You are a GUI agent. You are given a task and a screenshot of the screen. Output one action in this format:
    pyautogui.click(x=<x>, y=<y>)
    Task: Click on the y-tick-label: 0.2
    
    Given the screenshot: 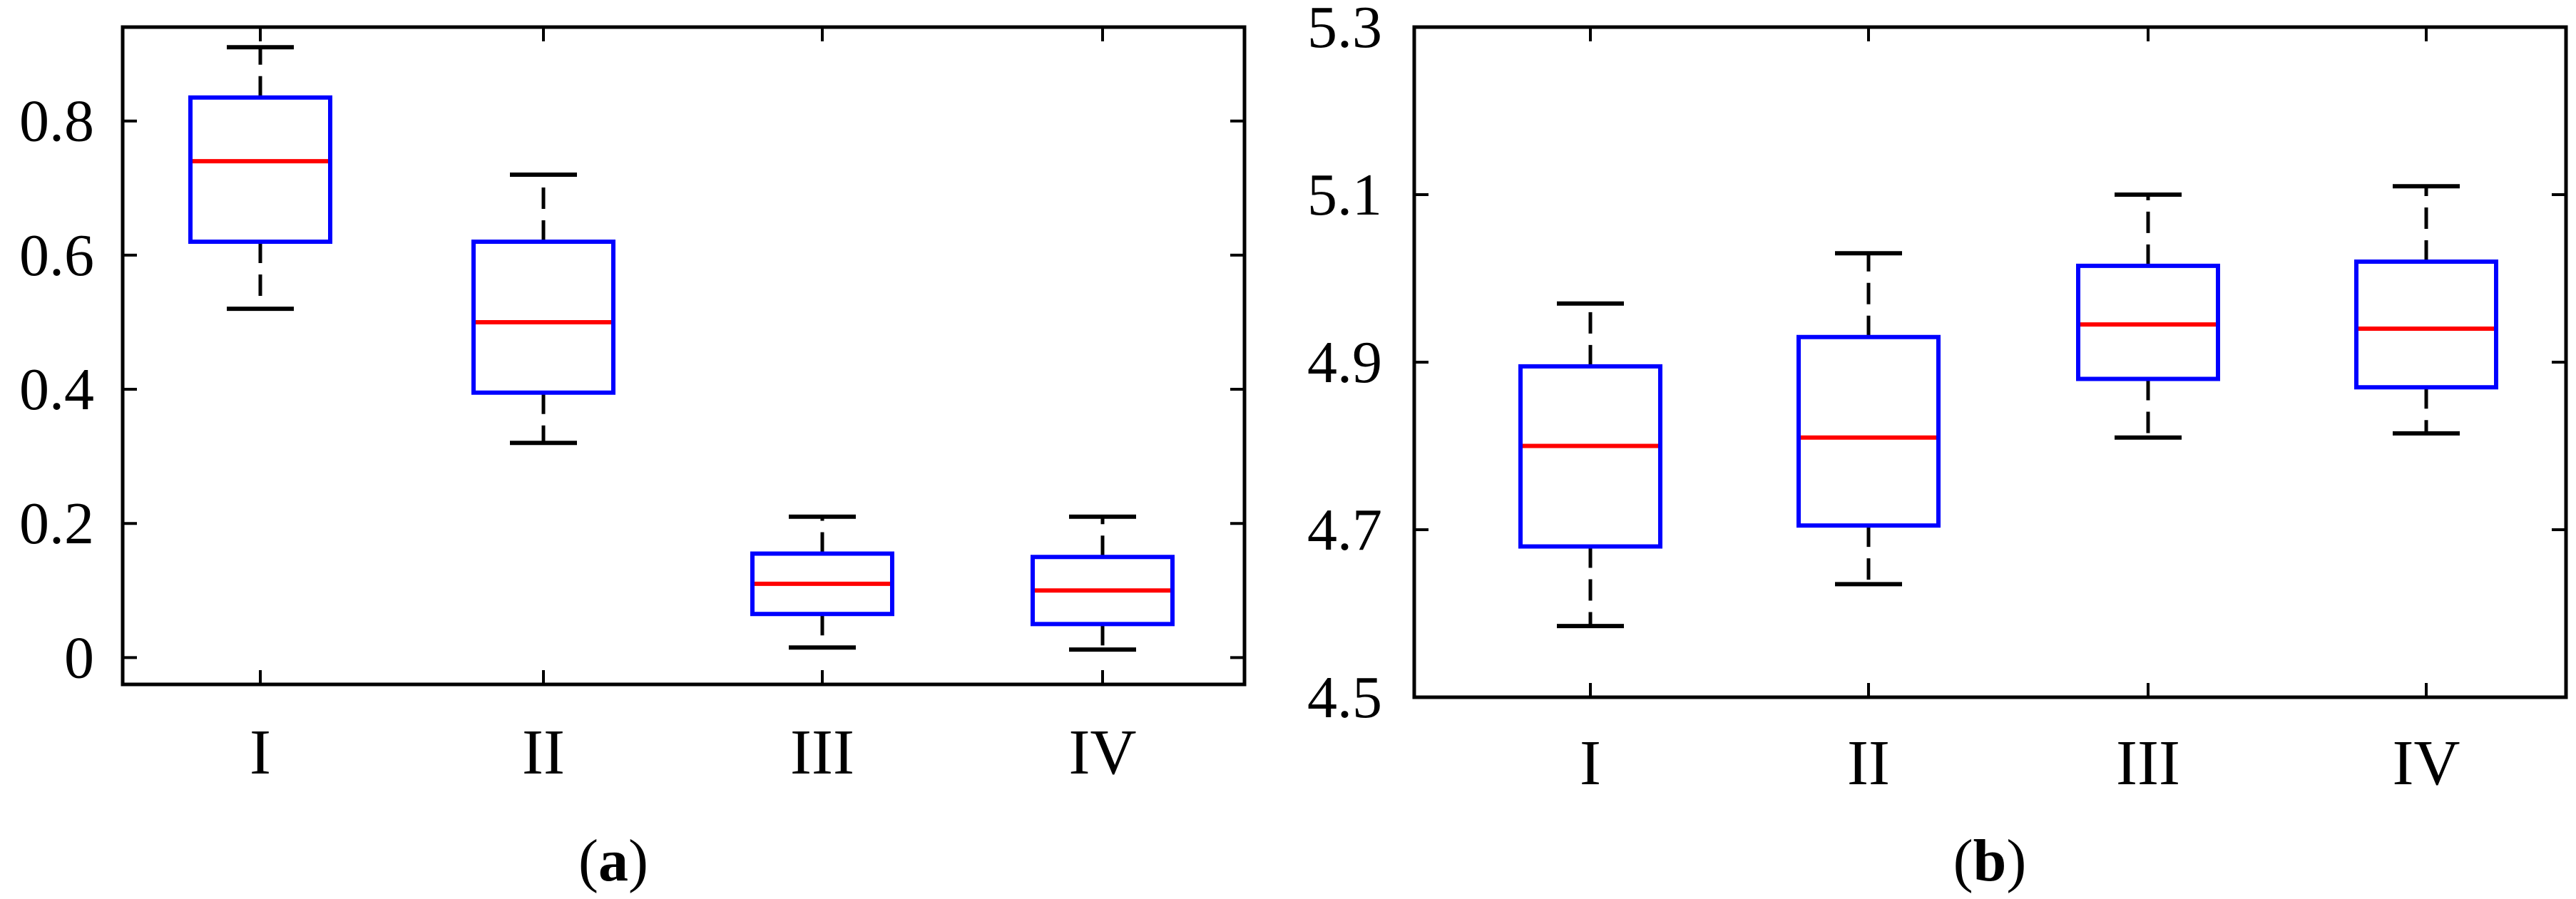 What is the action you would take?
    pyautogui.click(x=56, y=523)
    